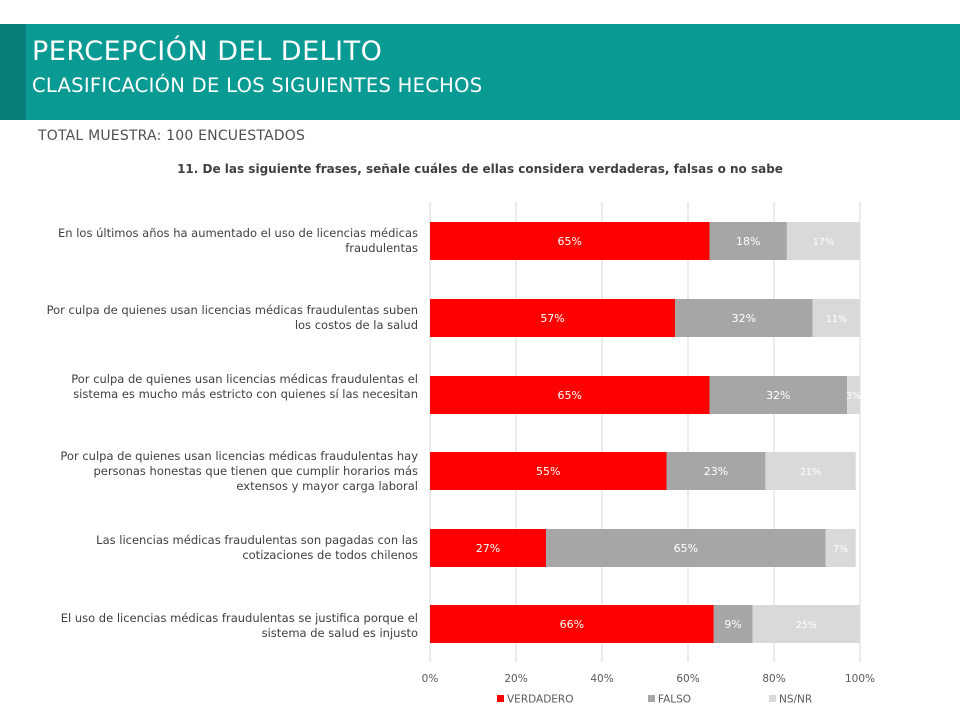  I want to click on legend-label: FALSO, so click(674, 700).